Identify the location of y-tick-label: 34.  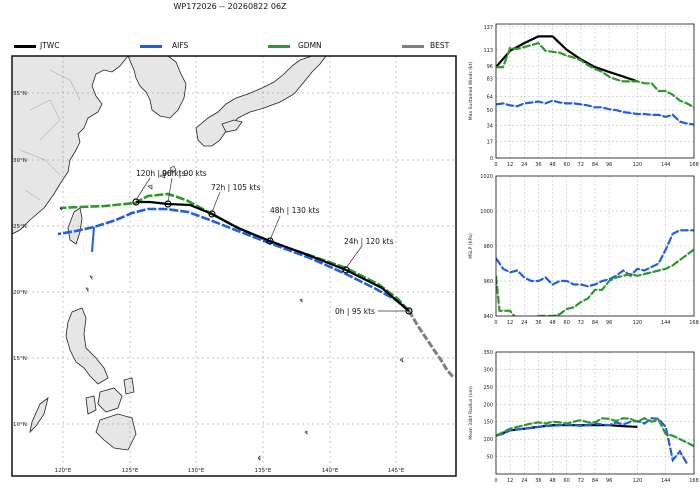
(490, 126).